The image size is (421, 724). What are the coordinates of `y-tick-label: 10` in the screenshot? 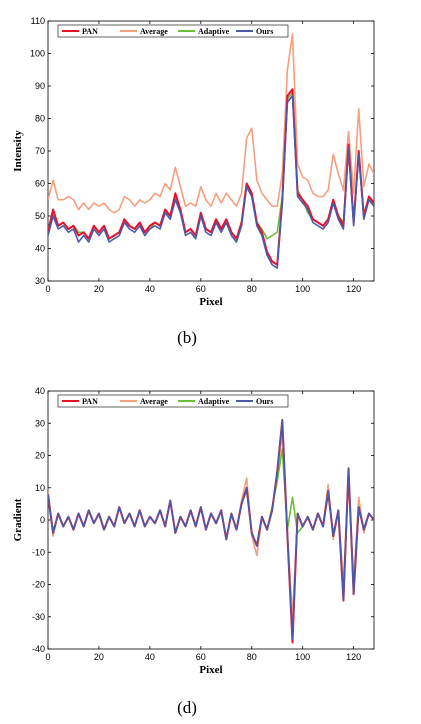 It's located at (40, 488).